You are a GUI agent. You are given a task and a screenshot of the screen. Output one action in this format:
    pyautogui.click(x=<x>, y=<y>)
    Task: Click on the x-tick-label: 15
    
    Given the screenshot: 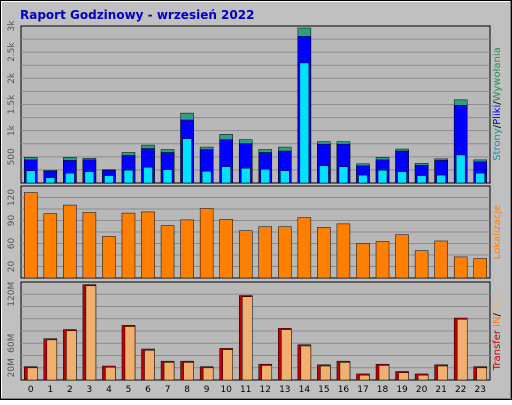 What is the action you would take?
    pyautogui.click(x=323, y=390)
    